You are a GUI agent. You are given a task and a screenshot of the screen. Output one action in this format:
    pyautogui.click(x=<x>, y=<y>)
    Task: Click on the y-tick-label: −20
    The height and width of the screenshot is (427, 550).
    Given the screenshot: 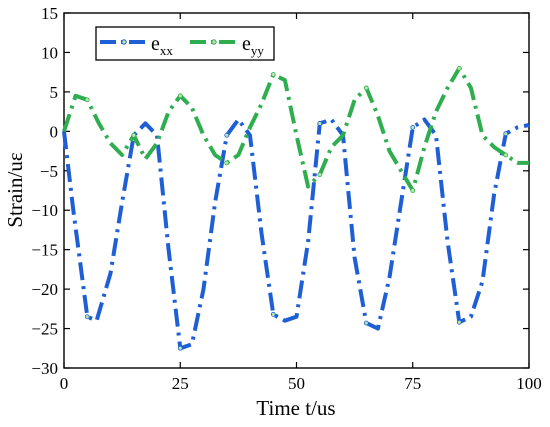 What is the action you would take?
    pyautogui.click(x=44, y=289)
    